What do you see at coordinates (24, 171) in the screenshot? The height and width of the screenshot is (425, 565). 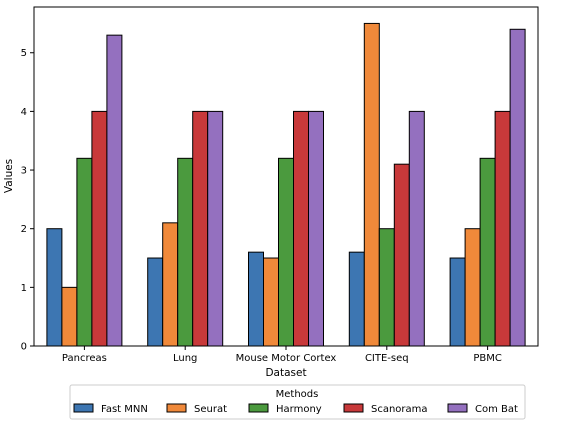 I see `y-tick-label: 3` at bounding box center [24, 171].